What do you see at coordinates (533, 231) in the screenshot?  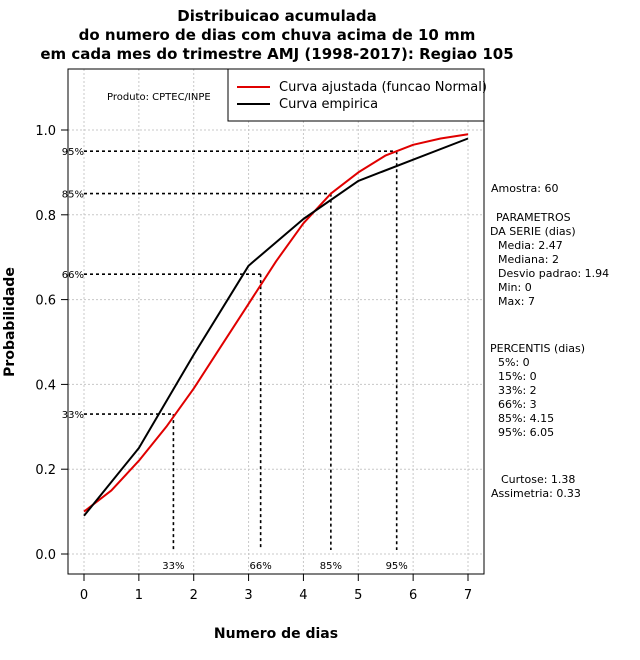 I see `params-subtitle: DA SERIE (dias)` at bounding box center [533, 231].